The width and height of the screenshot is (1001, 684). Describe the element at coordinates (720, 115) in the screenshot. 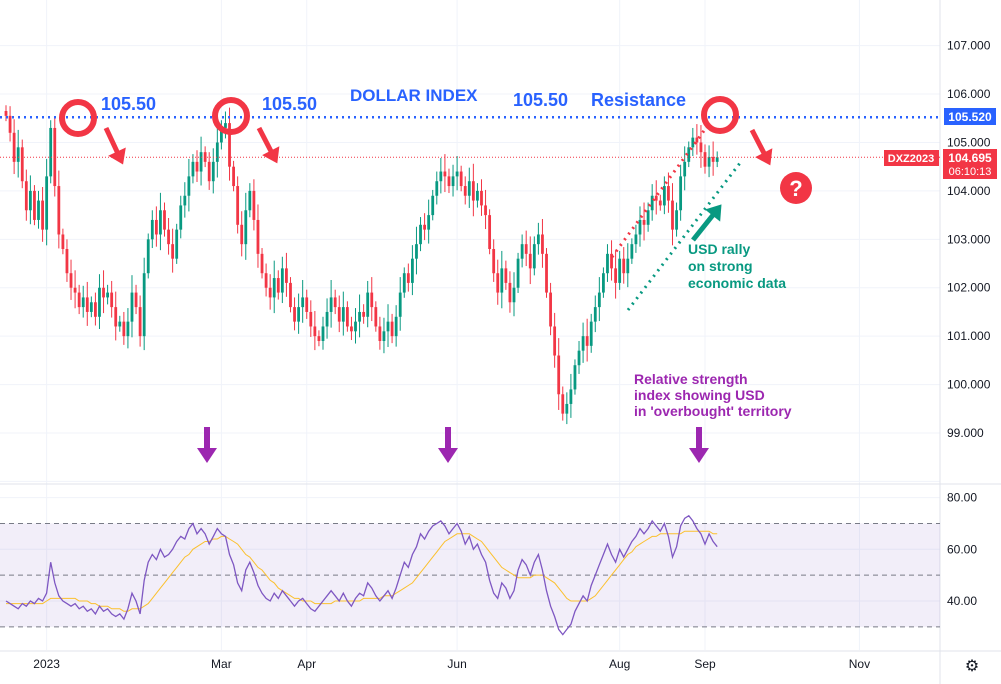

I see `resistance-touch-circle` at that location.